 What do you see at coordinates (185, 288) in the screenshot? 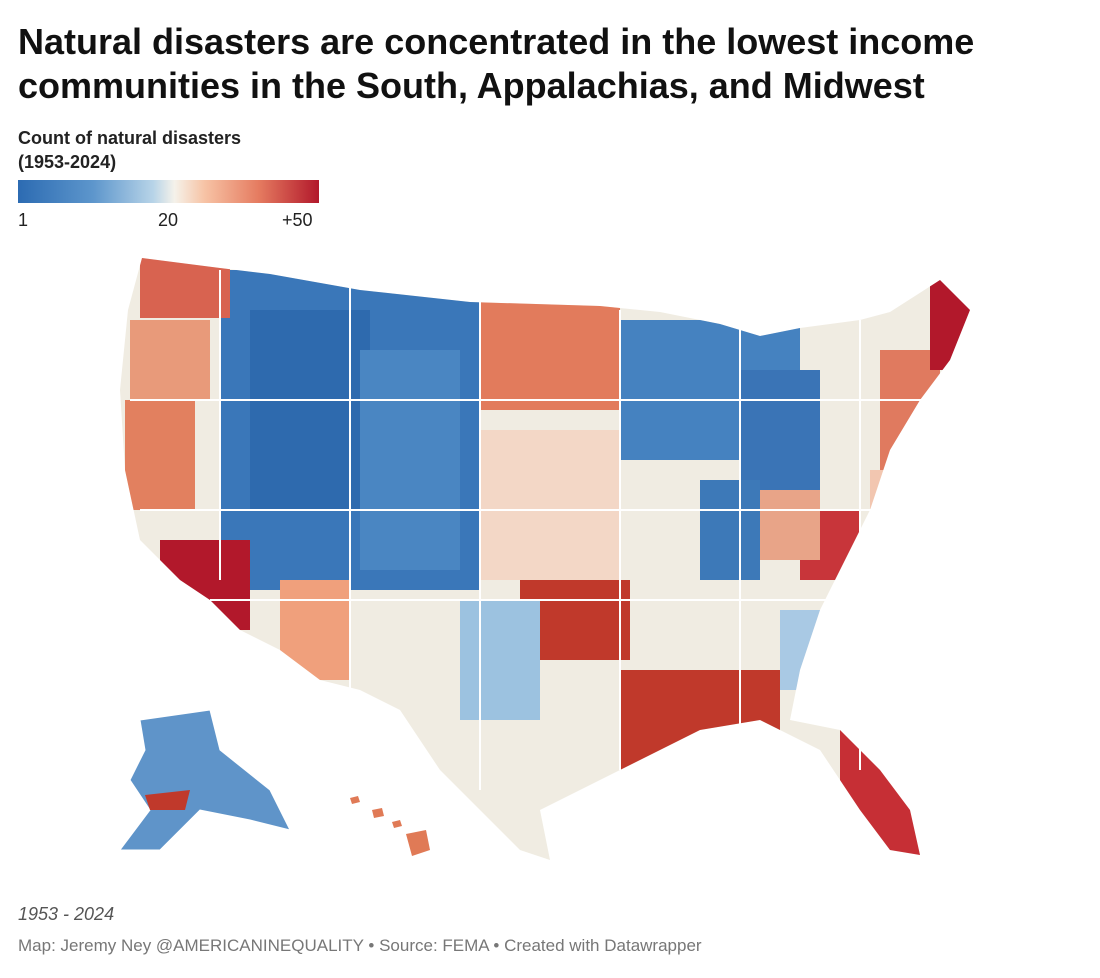
I see `region-washington` at bounding box center [185, 288].